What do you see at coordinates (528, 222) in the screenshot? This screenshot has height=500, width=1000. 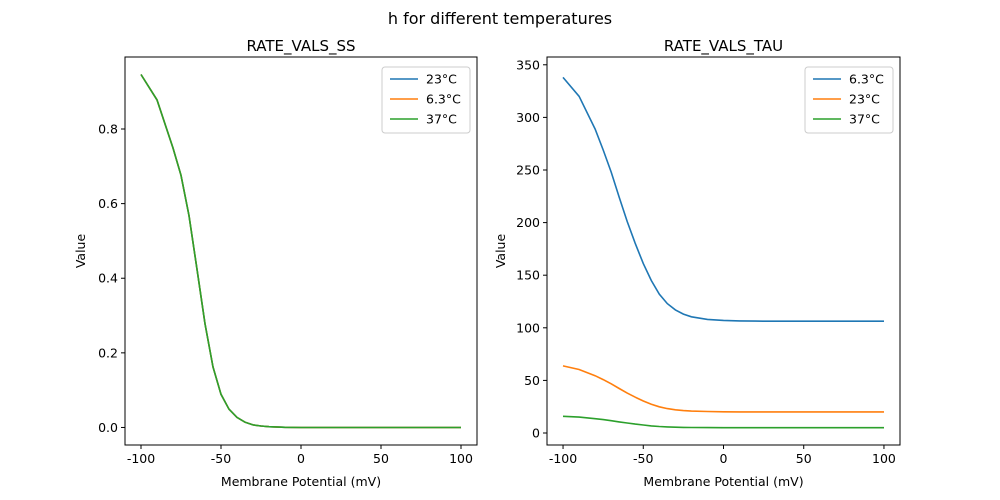 I see `y-tick-label: 200` at bounding box center [528, 222].